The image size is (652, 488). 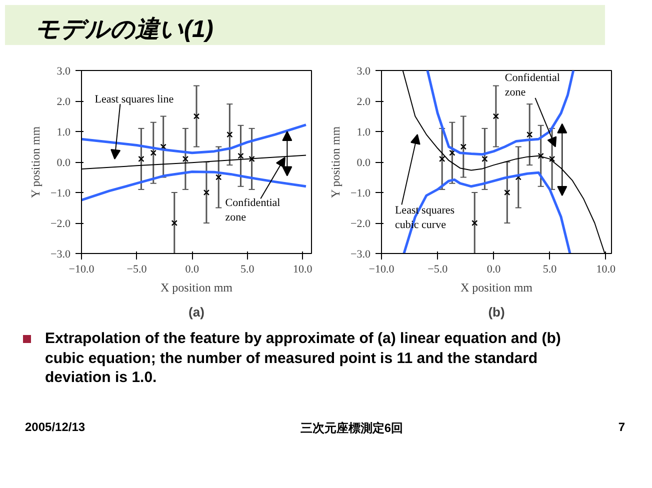 I want to click on text: 三次元座標測定6回, so click(x=352, y=428).